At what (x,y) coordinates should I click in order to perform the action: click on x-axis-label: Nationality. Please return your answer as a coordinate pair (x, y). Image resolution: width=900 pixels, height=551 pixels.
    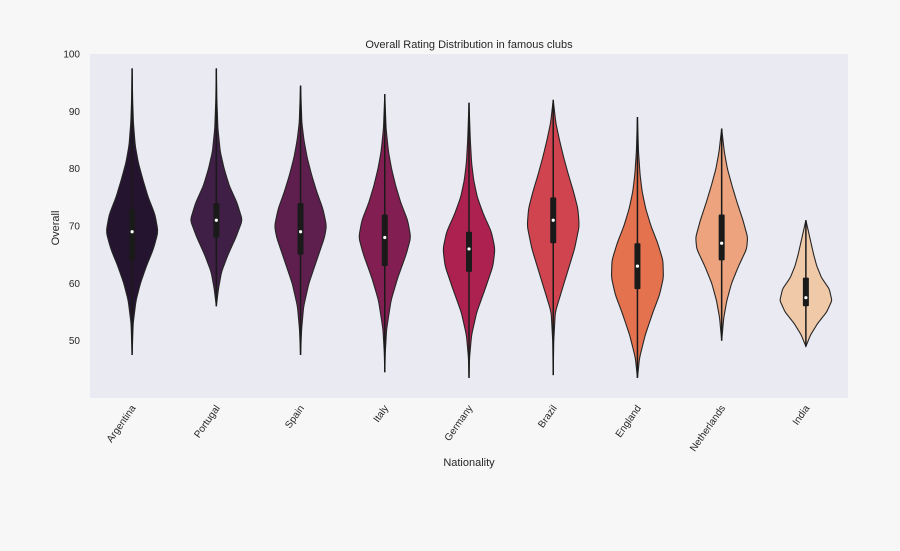
    Looking at the image, I should click on (469, 463).